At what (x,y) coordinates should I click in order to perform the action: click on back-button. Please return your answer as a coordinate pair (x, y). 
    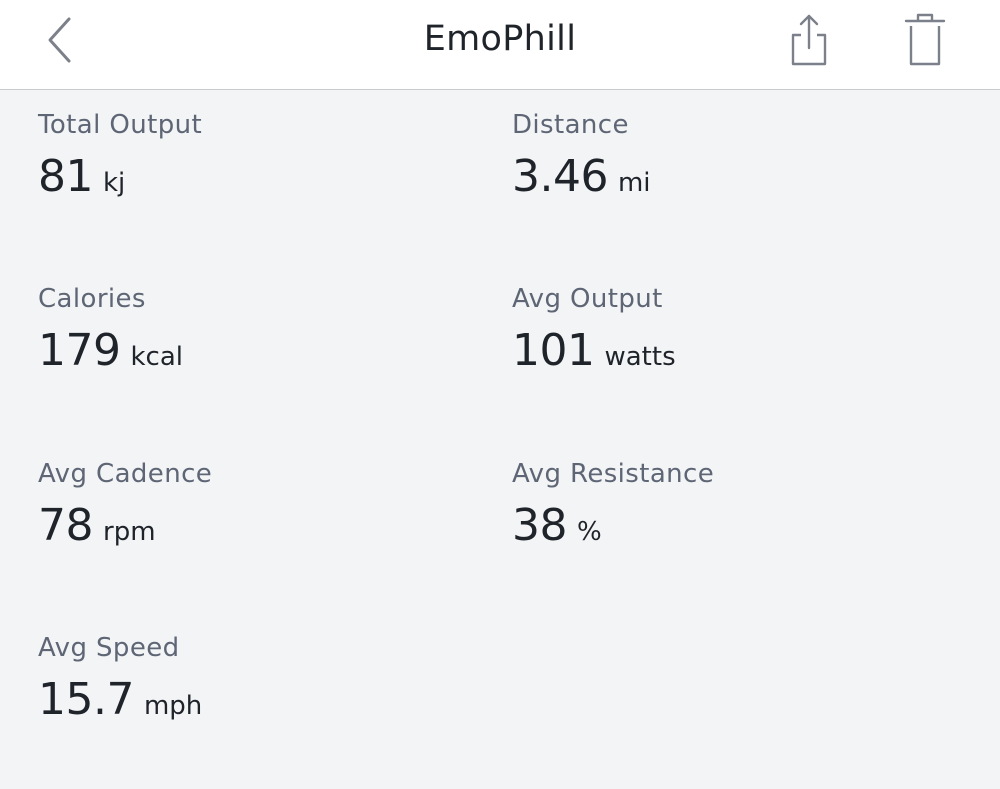
    Looking at the image, I should click on (60, 40).